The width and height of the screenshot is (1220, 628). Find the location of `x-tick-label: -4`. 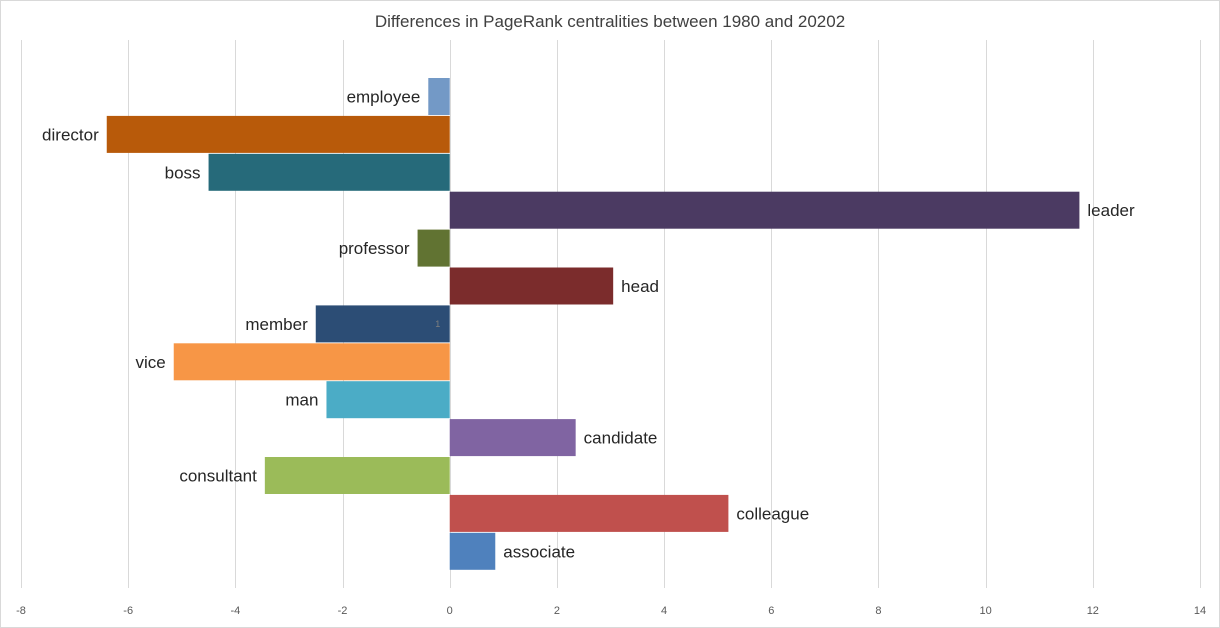

x-tick-label: -4 is located at coordinates (235, 611).